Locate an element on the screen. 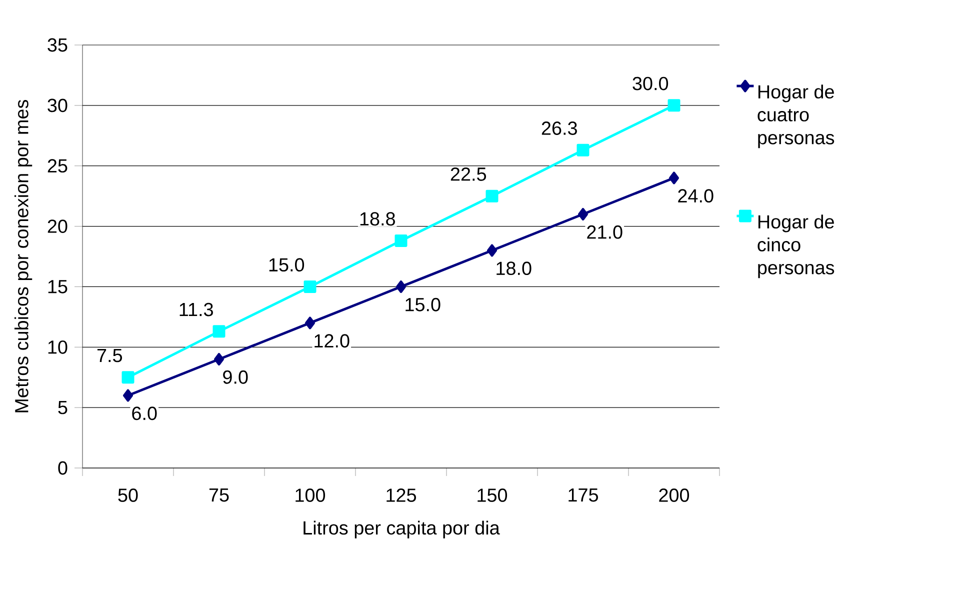 This screenshot has width=961, height=590. x-tick-label: 75 is located at coordinates (219, 495).